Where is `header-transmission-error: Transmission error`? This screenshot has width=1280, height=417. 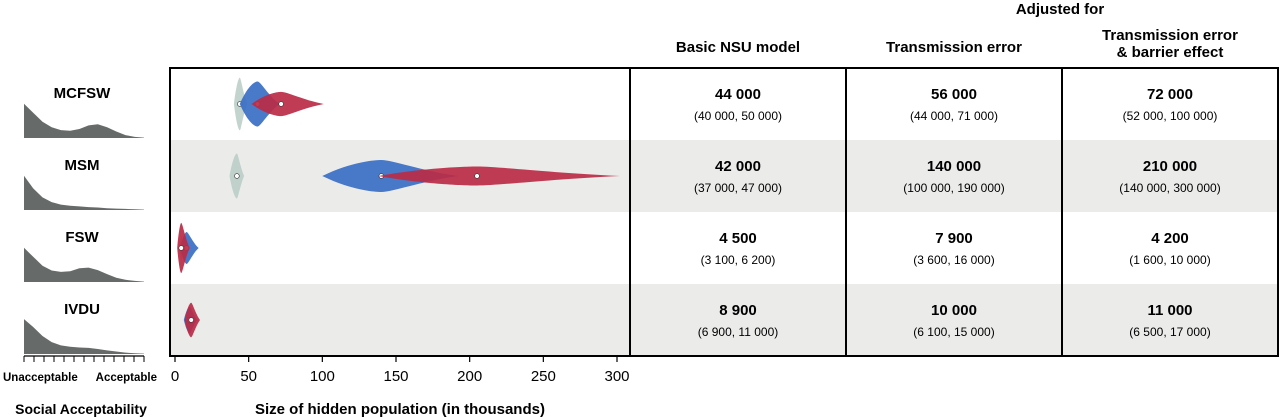 header-transmission-error: Transmission error is located at coordinates (954, 47).